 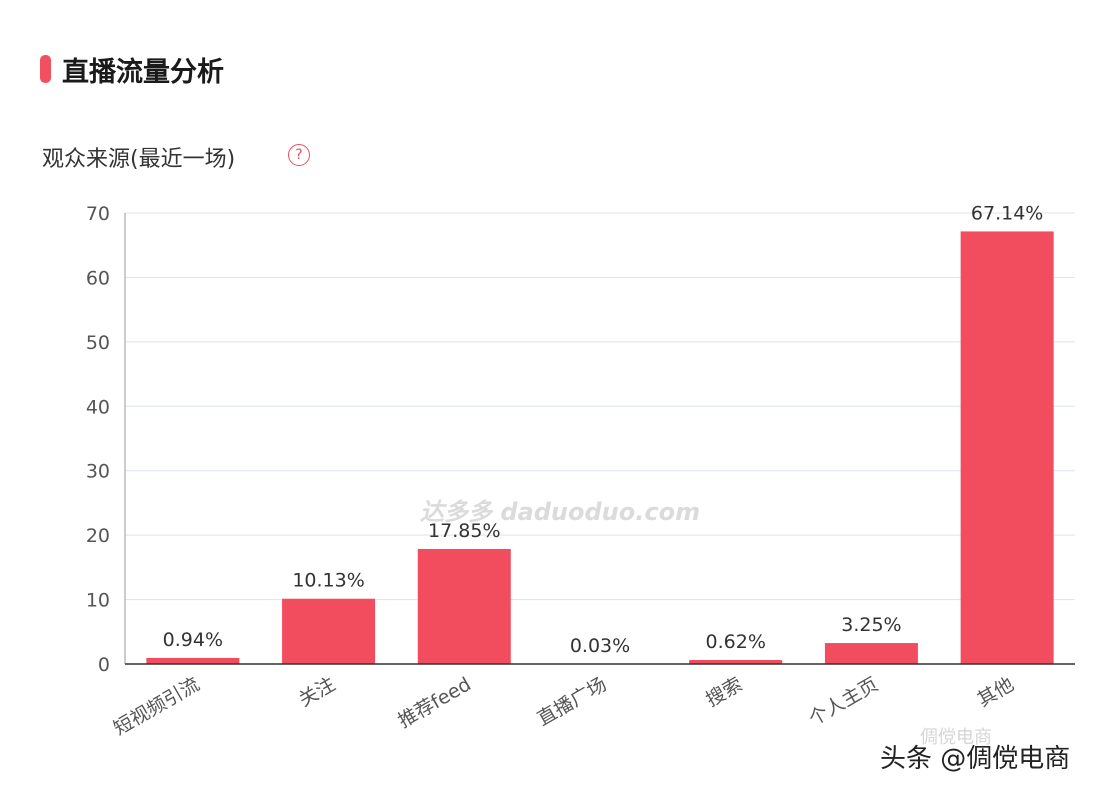 I want to click on x-tick-label: 推荐feed, so click(x=434, y=702).